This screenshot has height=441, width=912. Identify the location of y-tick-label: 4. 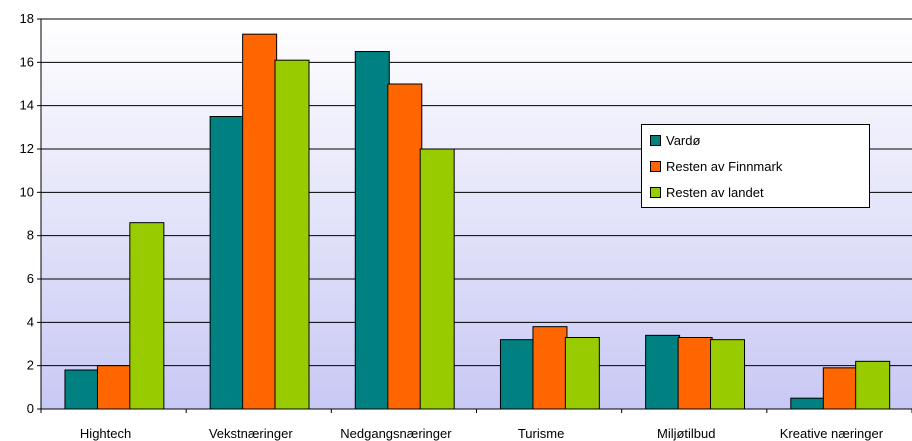
(30, 321).